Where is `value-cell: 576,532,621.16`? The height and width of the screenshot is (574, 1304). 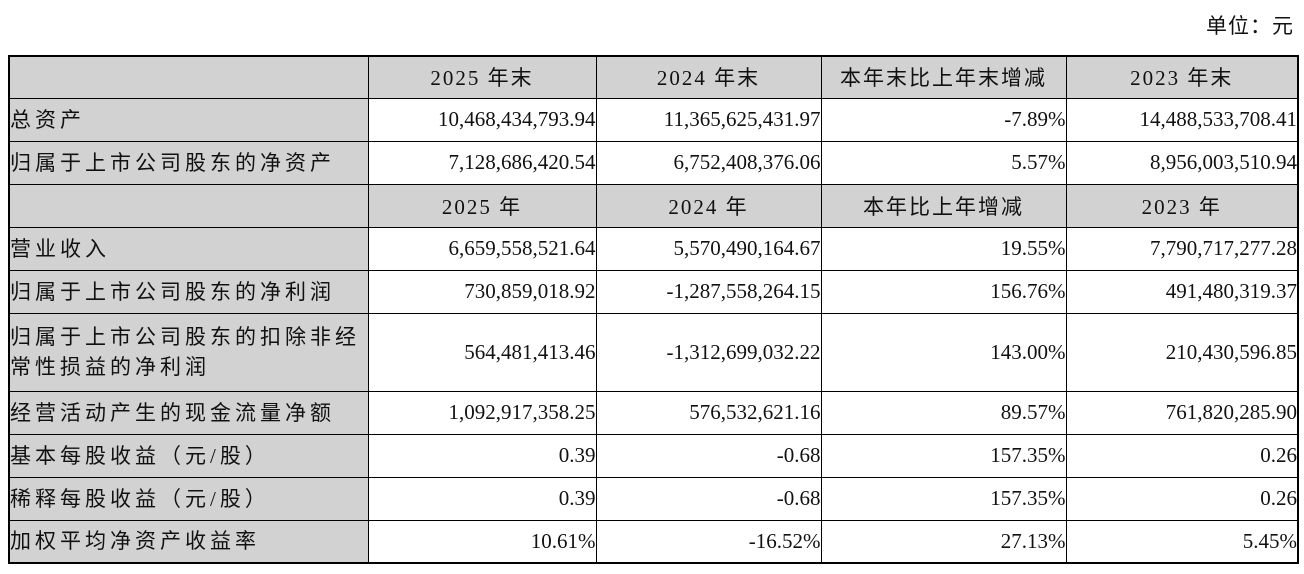 value-cell: 576,532,621.16 is located at coordinates (708, 412).